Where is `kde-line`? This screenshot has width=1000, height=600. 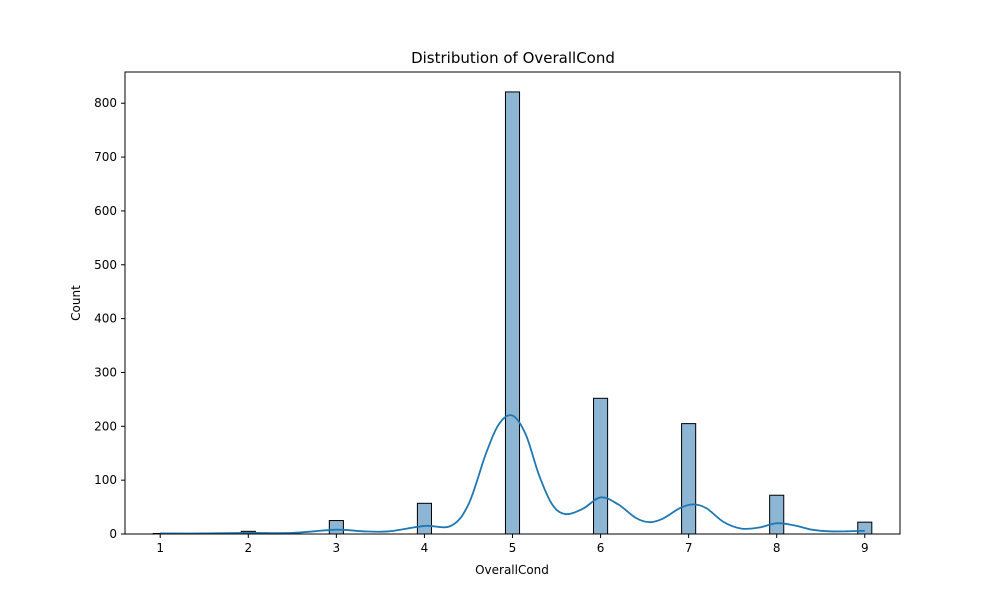 kde-line is located at coordinates (512, 474).